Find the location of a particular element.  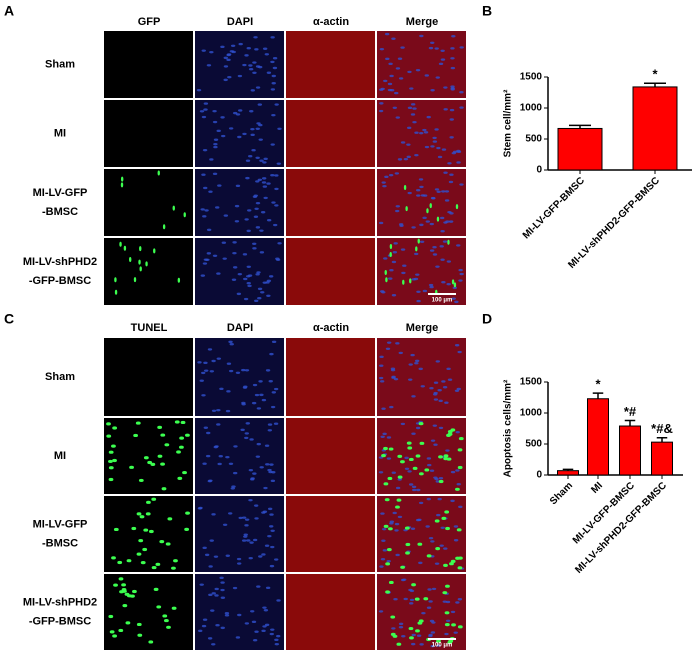

column-header: α-actin is located at coordinates (331, 328).